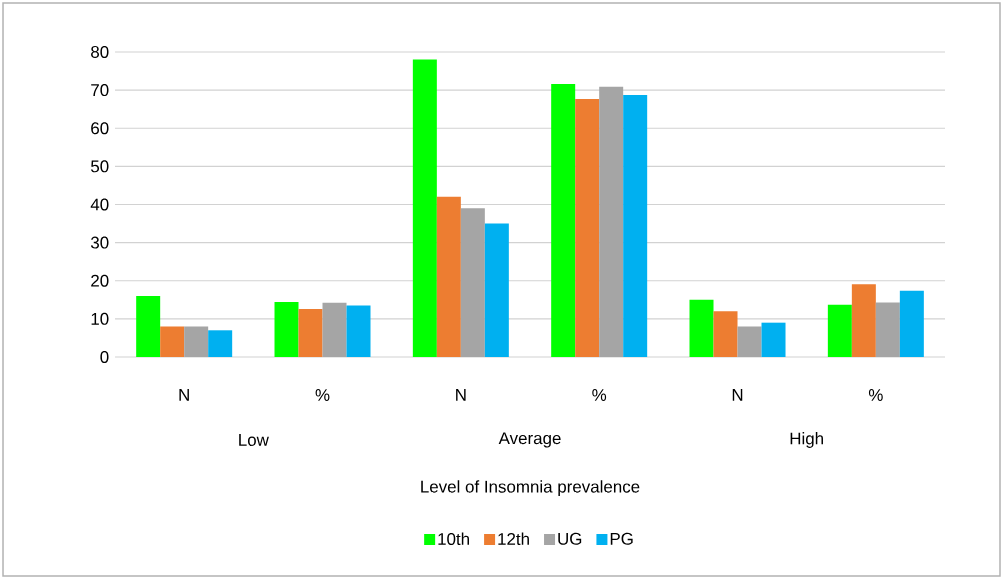 Image resolution: width=1005 pixels, height=579 pixels. What do you see at coordinates (621, 538) in the screenshot?
I see `legend-label: PG` at bounding box center [621, 538].